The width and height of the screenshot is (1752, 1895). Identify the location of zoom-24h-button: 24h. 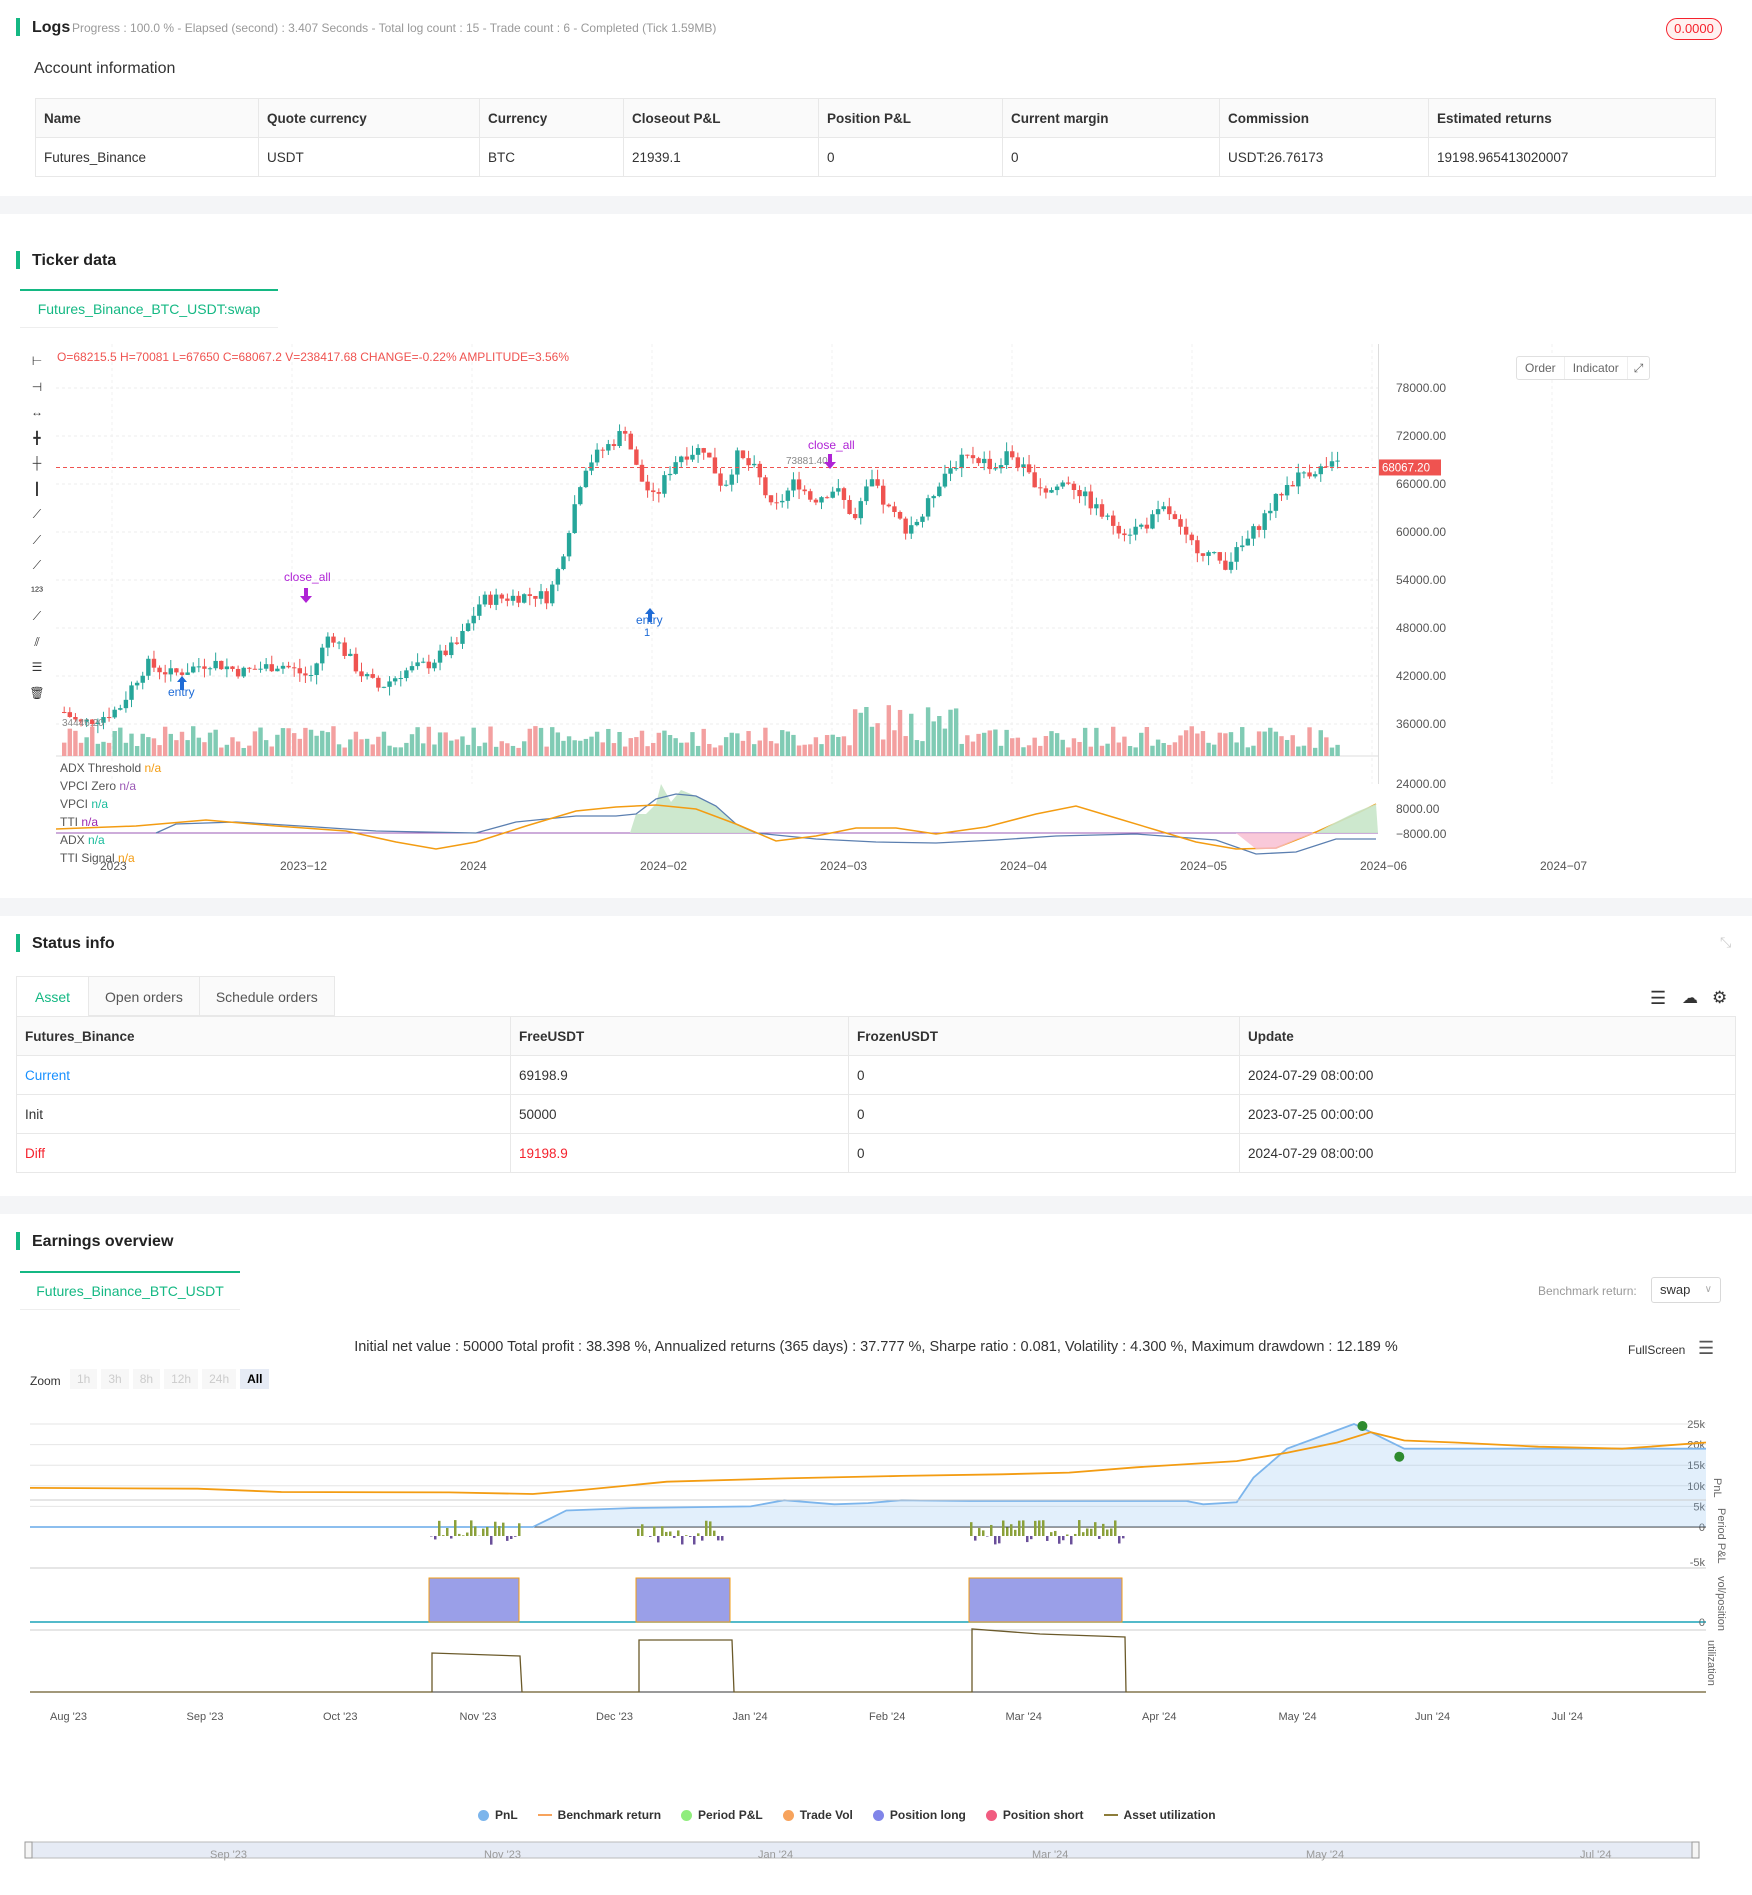
(219, 1379).